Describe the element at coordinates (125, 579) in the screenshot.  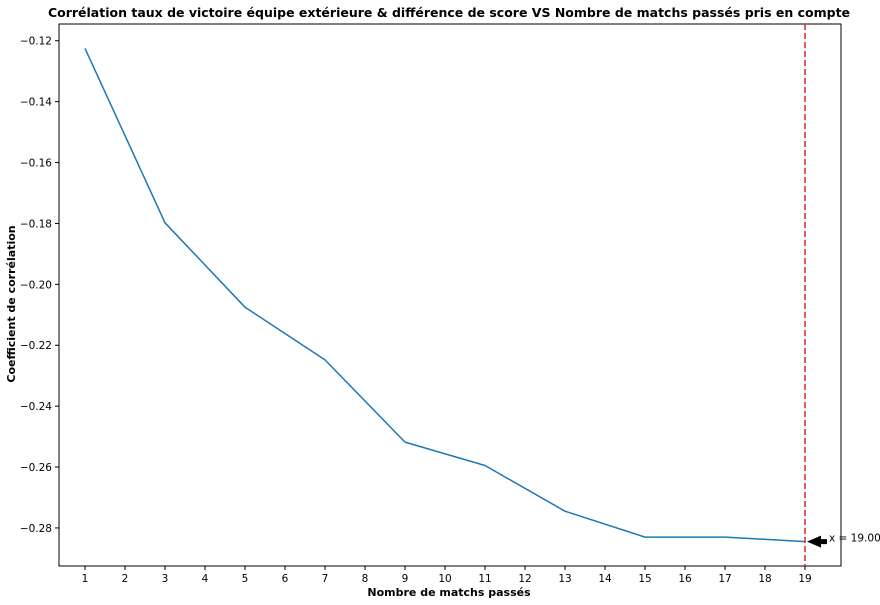
I see `x-tick-label: 2` at that location.